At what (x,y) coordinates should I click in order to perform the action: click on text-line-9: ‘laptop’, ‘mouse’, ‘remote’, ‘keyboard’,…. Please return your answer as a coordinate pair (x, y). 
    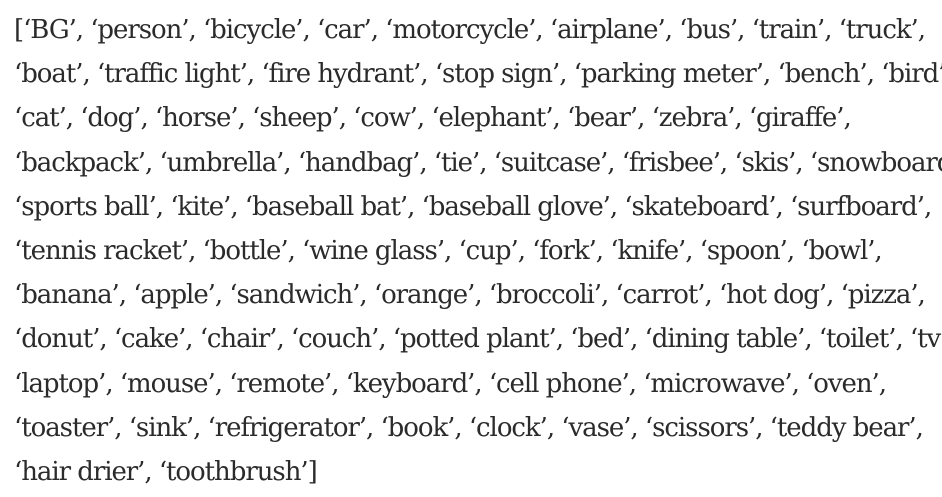
    Looking at the image, I should click on (450, 383).